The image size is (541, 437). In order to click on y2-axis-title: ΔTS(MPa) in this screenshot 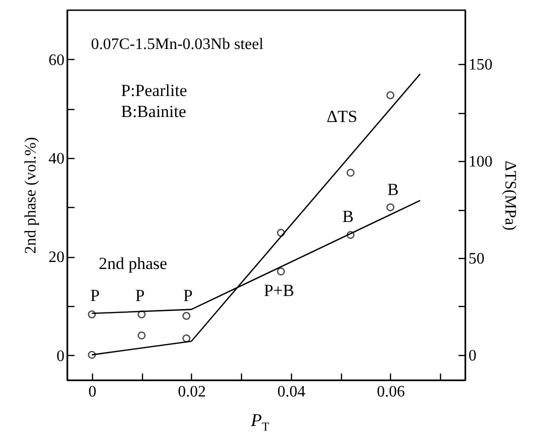, I will do `click(510, 195)`.